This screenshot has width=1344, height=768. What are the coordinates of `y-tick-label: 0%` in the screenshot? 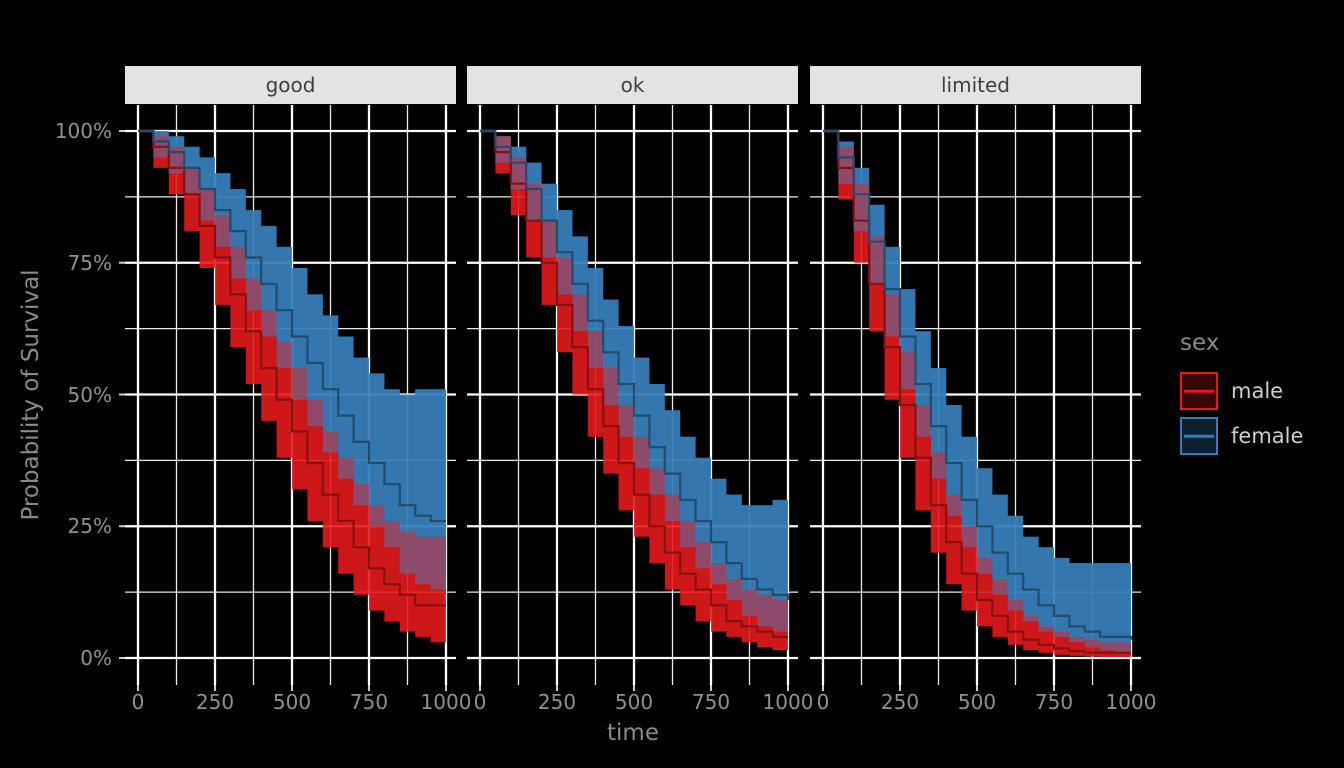 It's located at (96, 658).